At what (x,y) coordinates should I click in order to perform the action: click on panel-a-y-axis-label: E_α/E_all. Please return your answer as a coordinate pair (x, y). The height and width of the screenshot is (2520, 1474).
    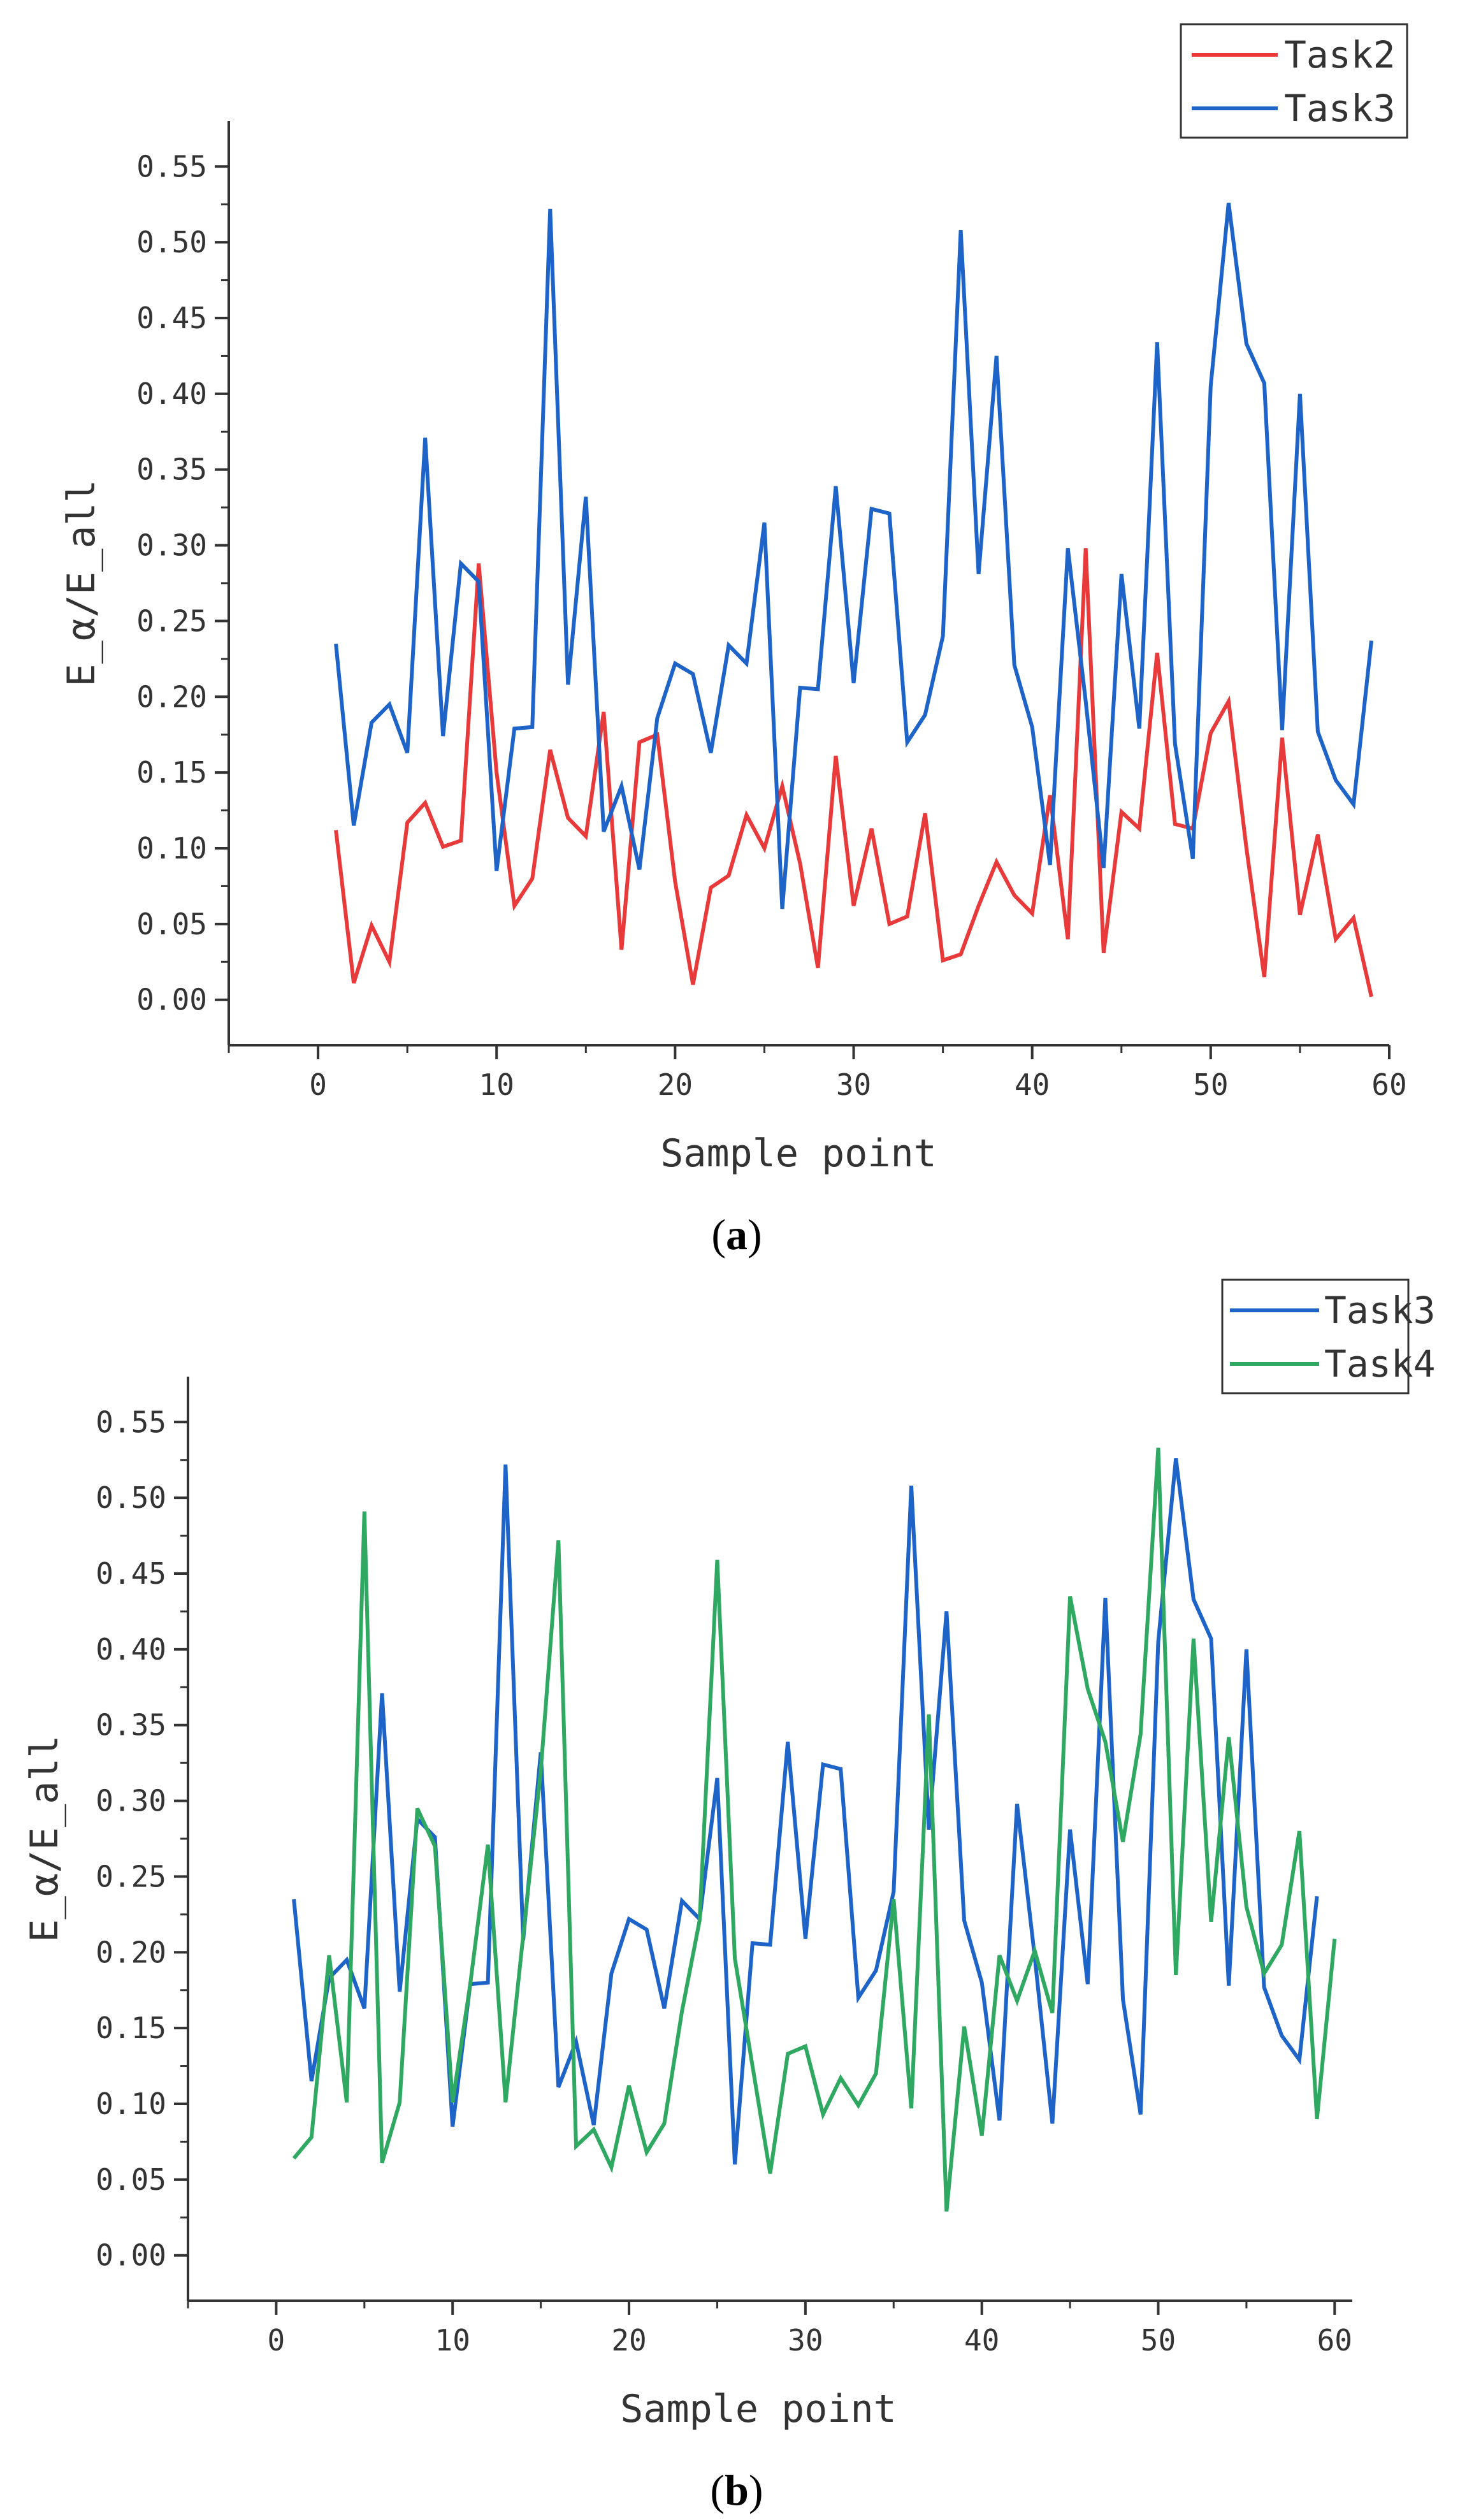
    Looking at the image, I should click on (81, 582).